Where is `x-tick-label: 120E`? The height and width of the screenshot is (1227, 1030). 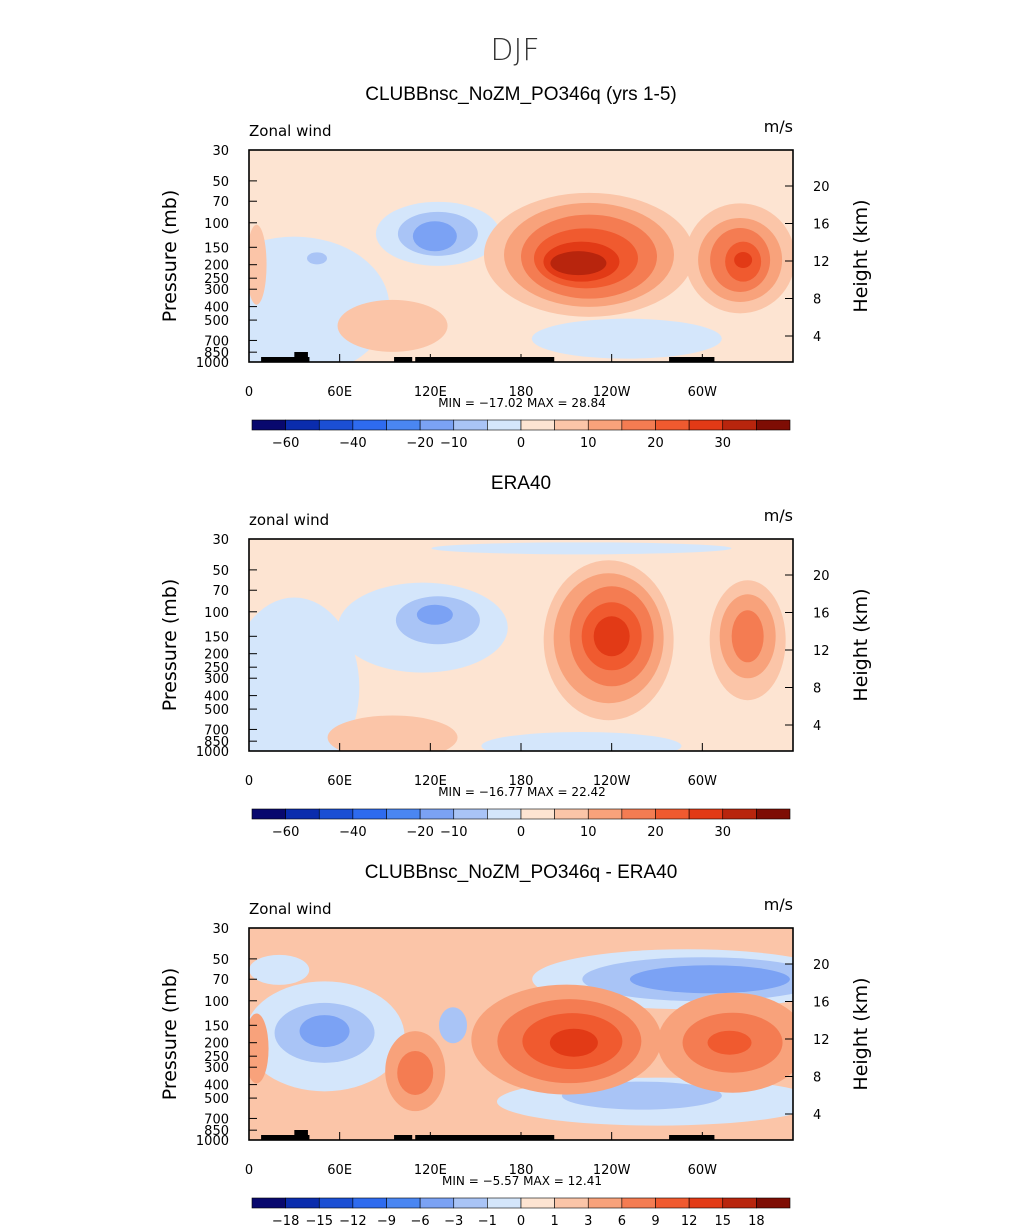 x-tick-label: 120E is located at coordinates (430, 781).